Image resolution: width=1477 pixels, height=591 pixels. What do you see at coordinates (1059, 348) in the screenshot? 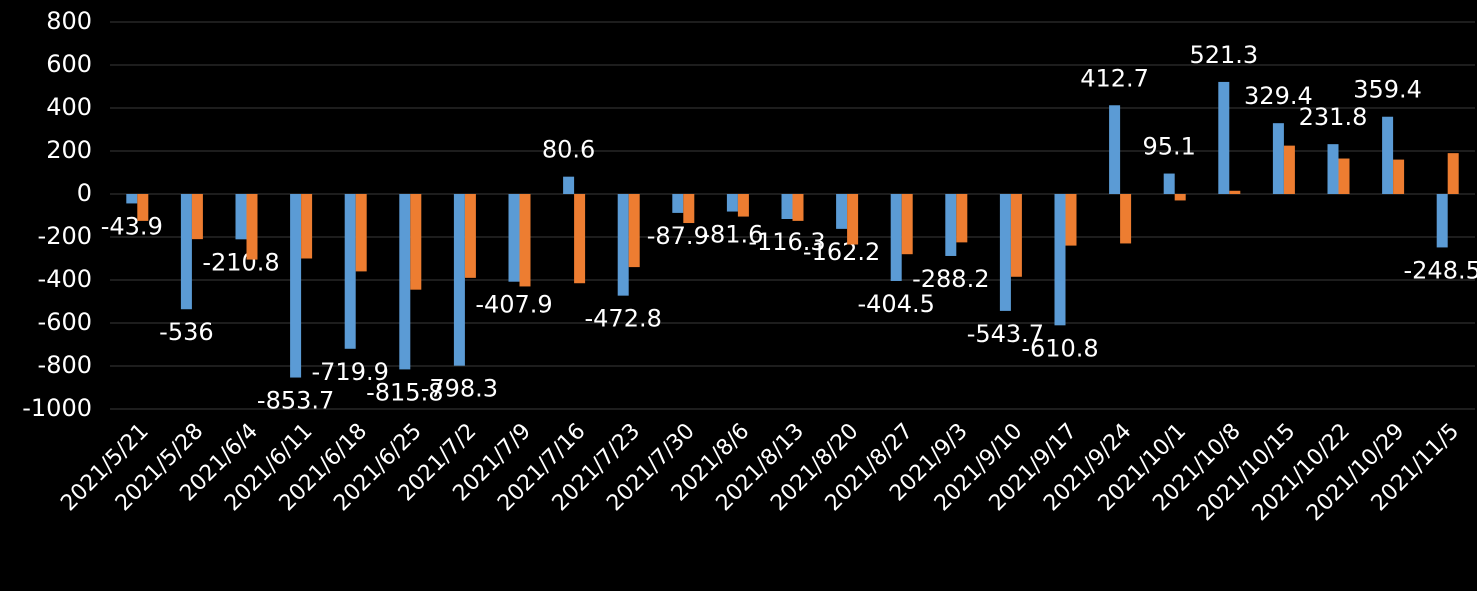
I see `data-label: -610.8` at bounding box center [1059, 348].